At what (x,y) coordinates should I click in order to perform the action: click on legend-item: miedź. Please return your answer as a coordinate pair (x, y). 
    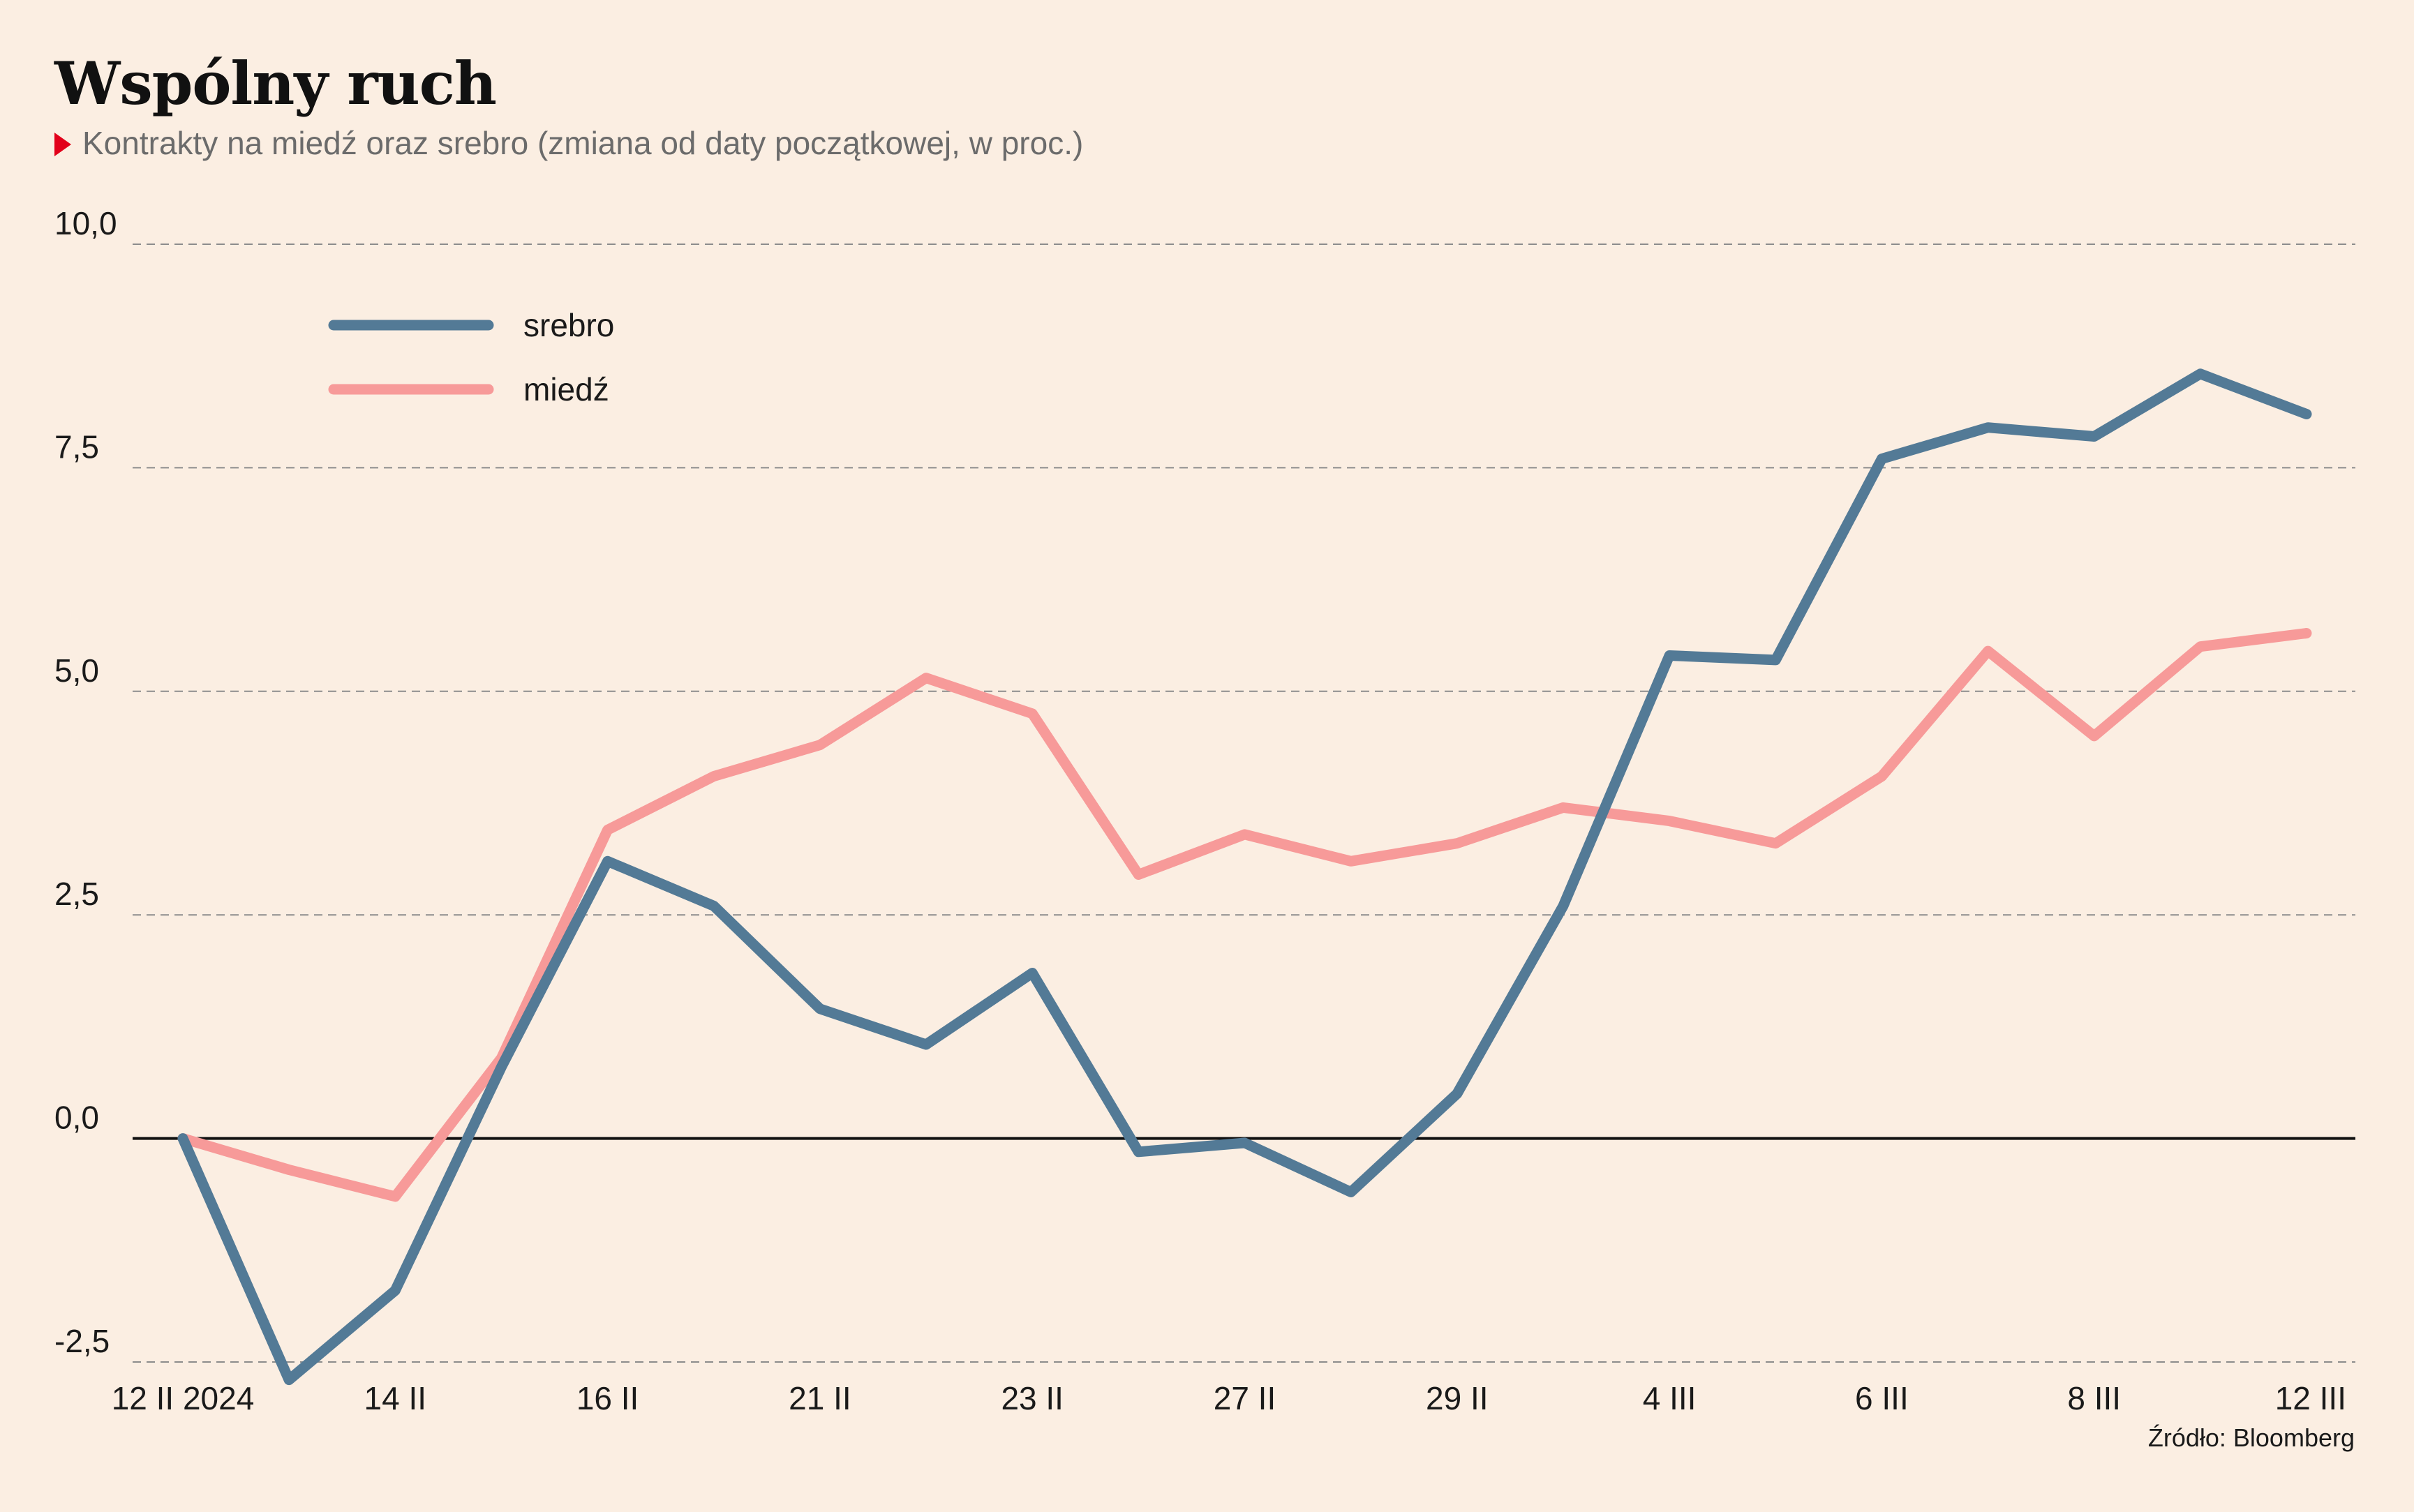
    Looking at the image, I should click on (468, 389).